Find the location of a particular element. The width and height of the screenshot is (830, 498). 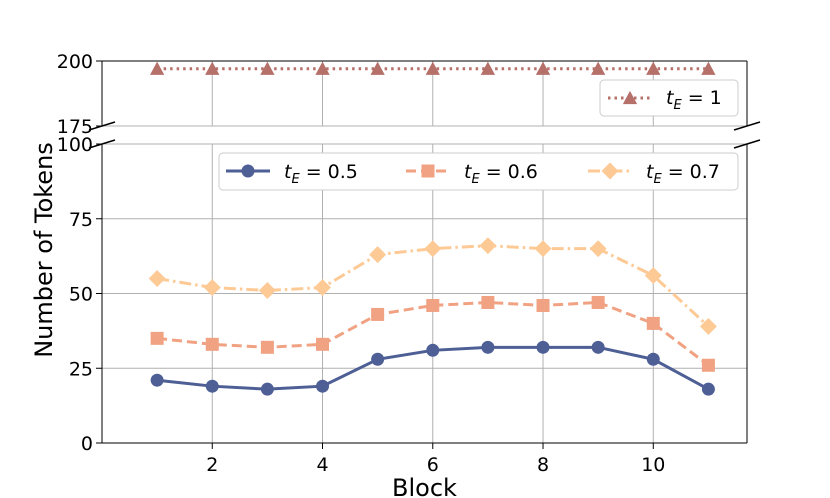

xtick-label-2: 2 is located at coordinates (212, 465).